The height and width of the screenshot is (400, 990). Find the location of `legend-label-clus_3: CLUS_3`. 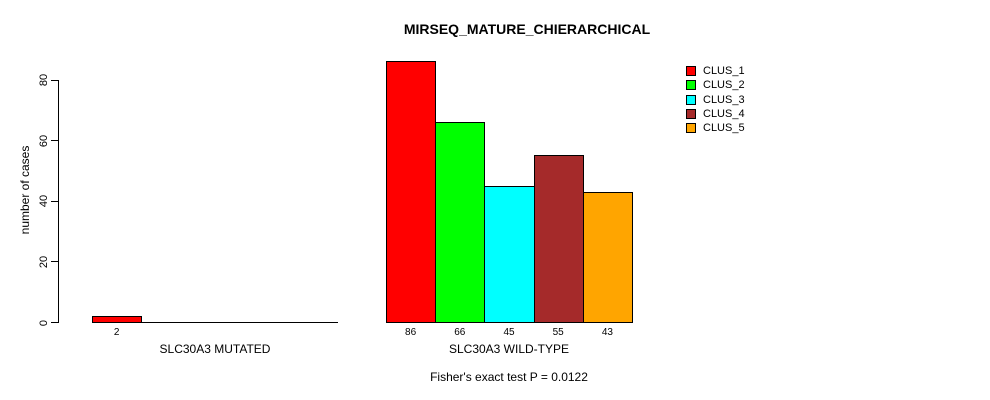

legend-label-clus_3: CLUS_3 is located at coordinates (724, 99).